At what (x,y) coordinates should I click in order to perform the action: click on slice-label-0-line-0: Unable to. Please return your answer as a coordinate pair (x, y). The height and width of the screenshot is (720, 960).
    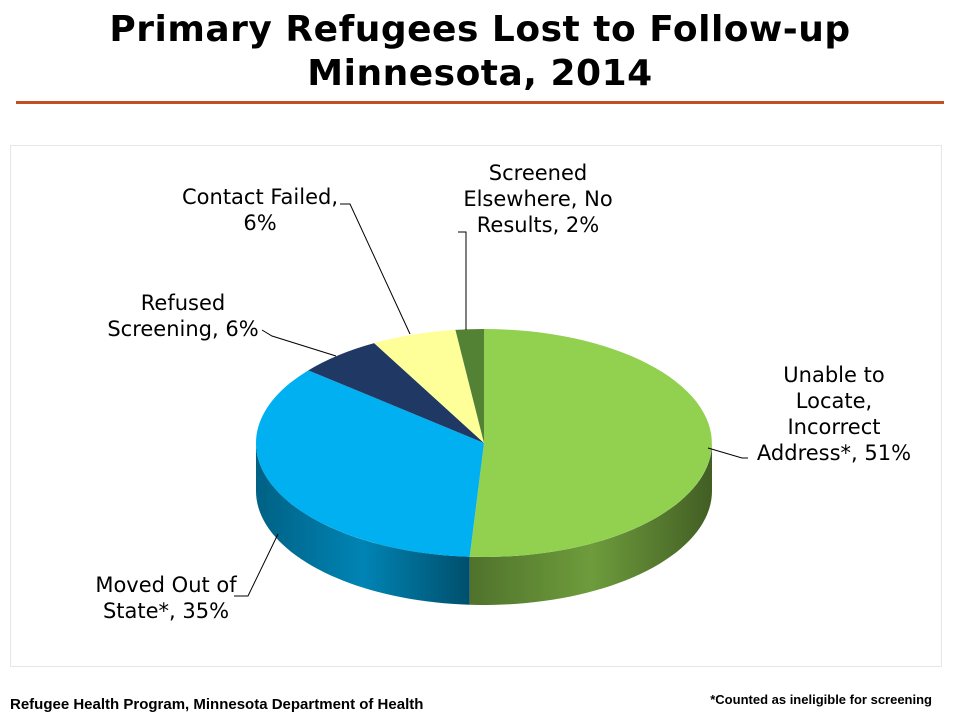
    Looking at the image, I should click on (834, 375).